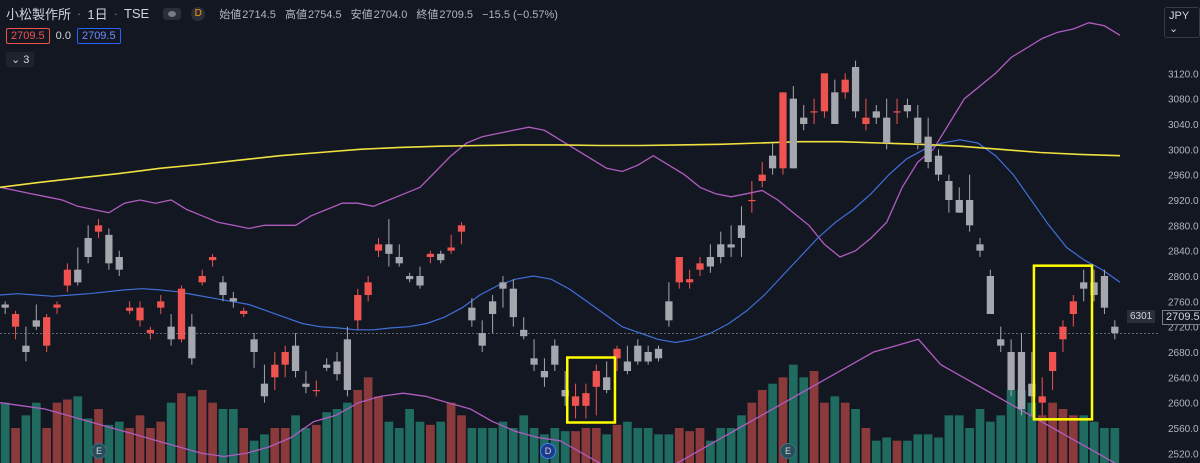  Describe the element at coordinates (295, 14) in the screenshot. I see `high-label: 高値` at that location.